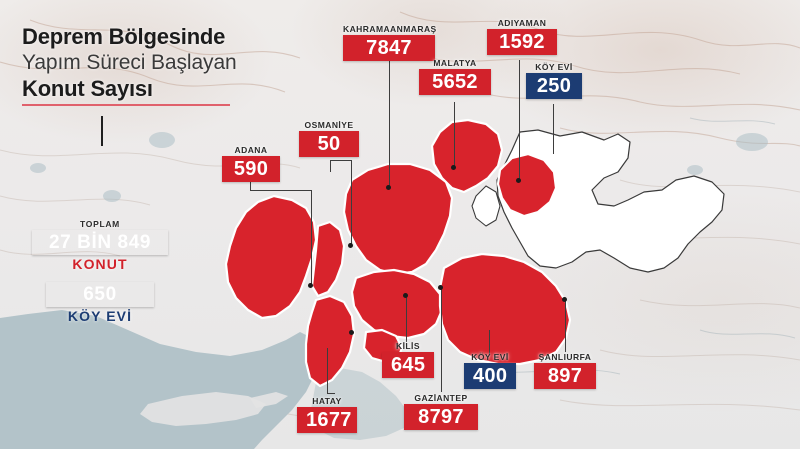 This screenshot has width=800, height=449. I want to click on map-label-hatay: HATAY 1677, so click(327, 414).